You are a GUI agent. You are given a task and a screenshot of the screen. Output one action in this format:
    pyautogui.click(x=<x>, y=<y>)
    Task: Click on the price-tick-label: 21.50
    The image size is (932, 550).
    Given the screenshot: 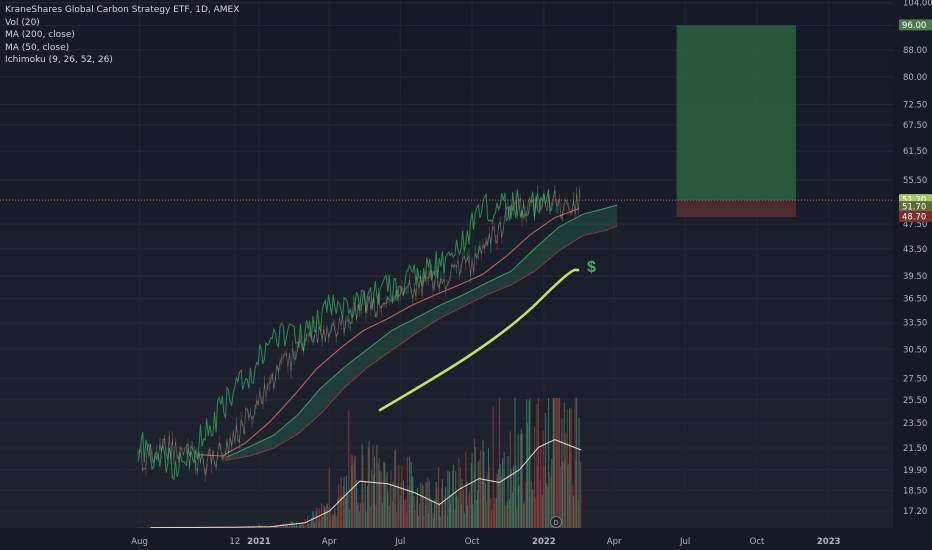 What is the action you would take?
    pyautogui.click(x=915, y=449)
    